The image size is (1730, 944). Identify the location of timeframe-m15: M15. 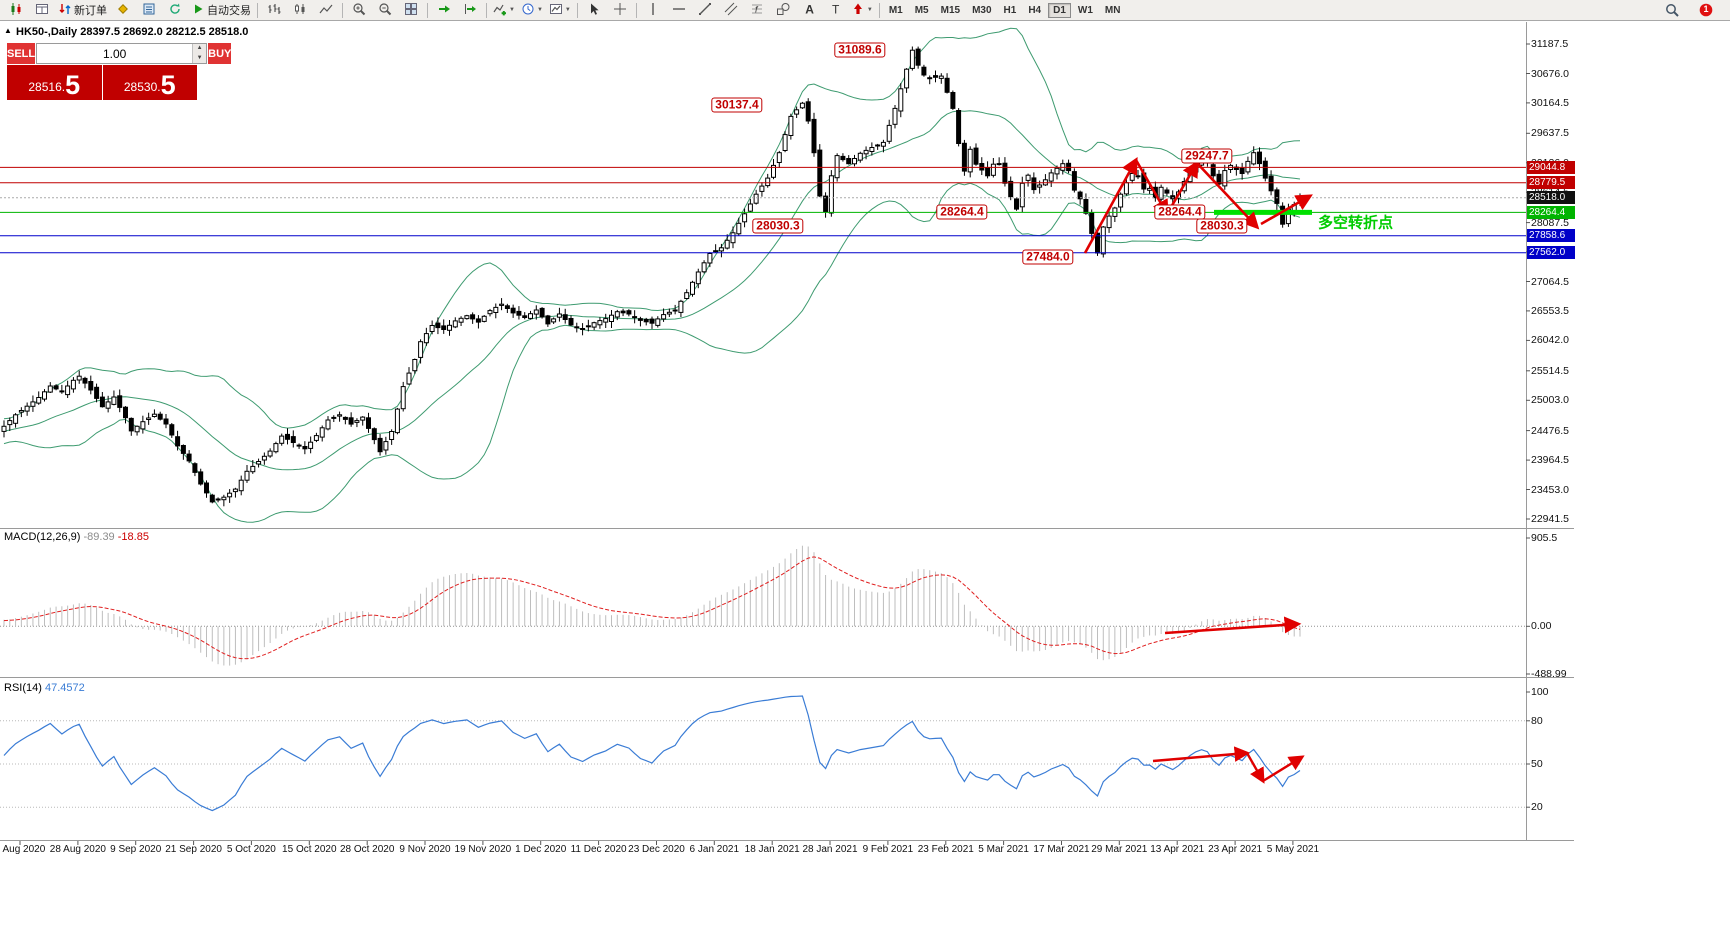
(950, 10).